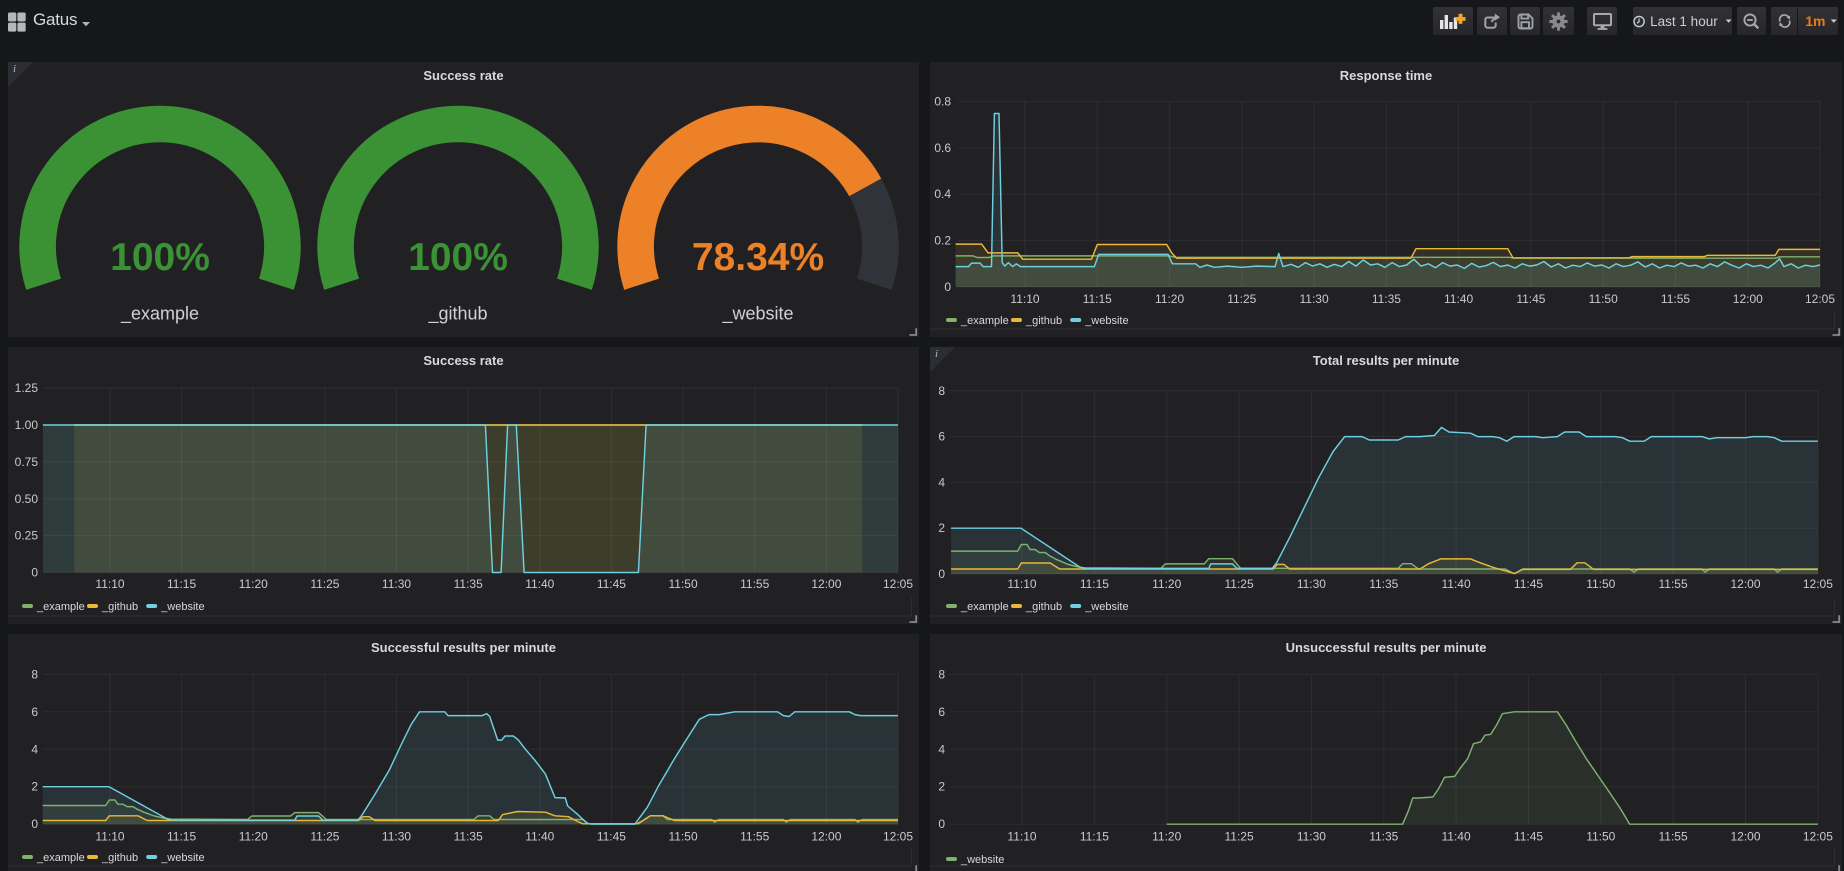  Describe the element at coordinates (758, 257) in the screenshot. I see `svg-text: 78.34%` at that location.